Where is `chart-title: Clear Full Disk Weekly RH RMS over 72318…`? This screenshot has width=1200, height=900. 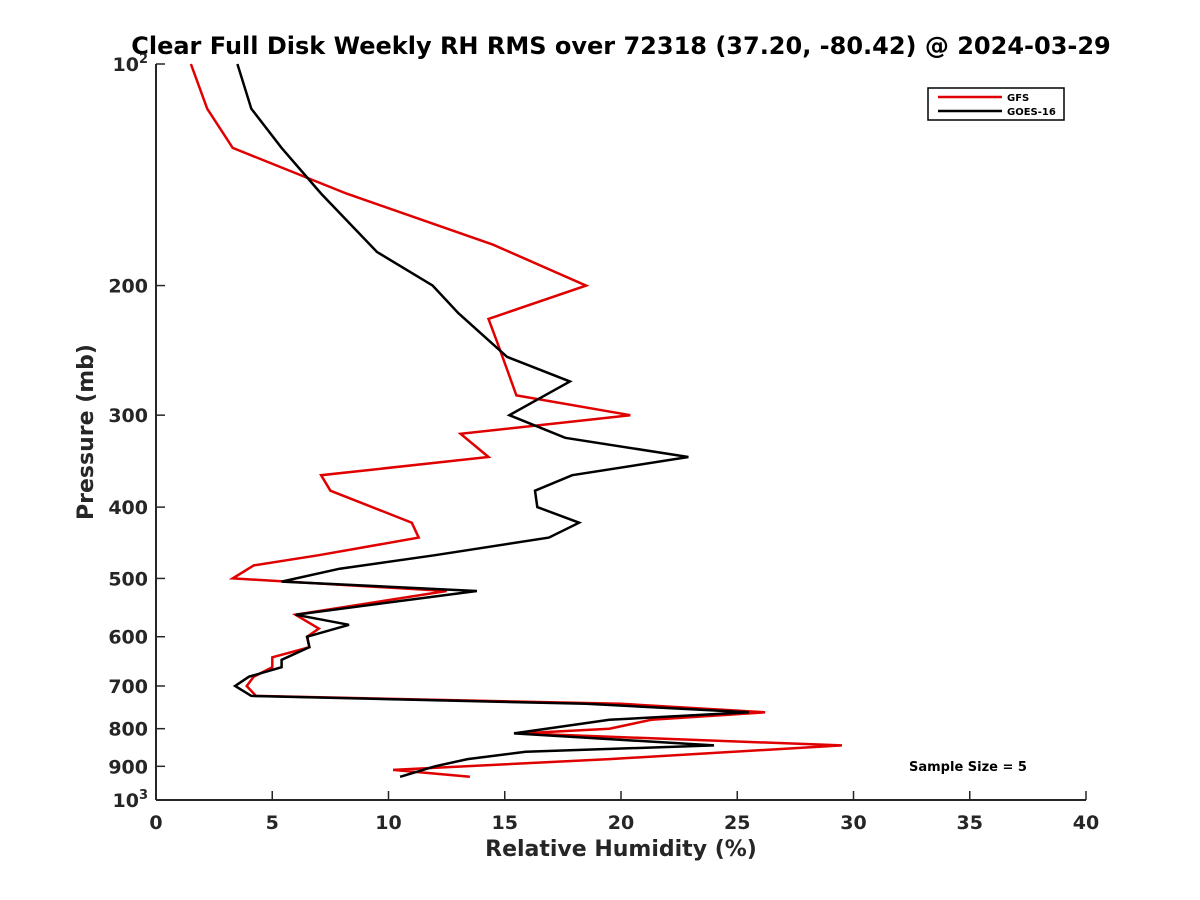 chart-title: Clear Full Disk Weekly RH RMS over 72318… is located at coordinates (621, 46).